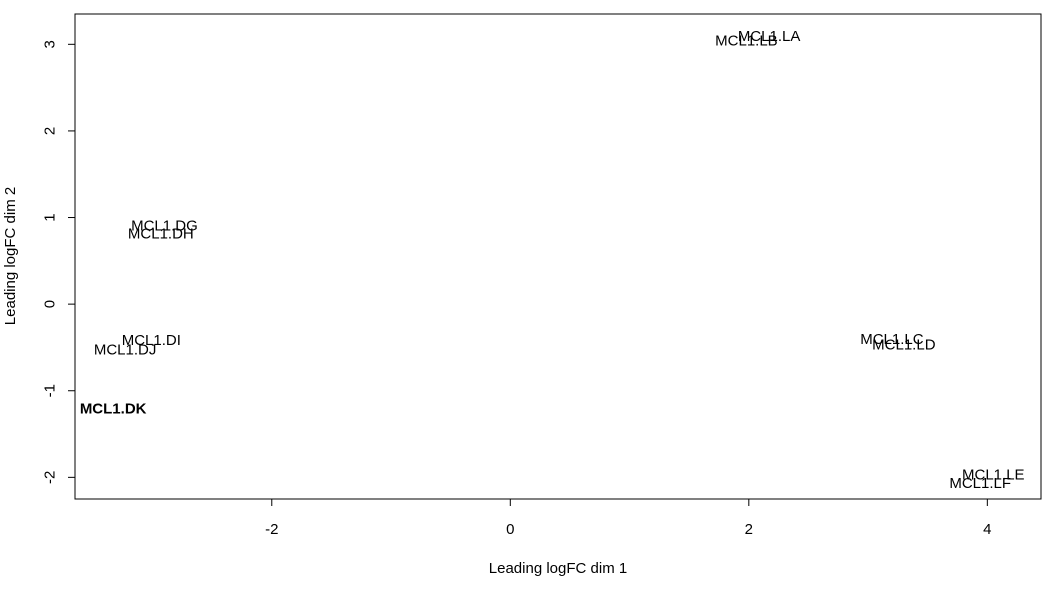 This screenshot has height=589, width=1050. What do you see at coordinates (50, 217) in the screenshot?
I see `y-tick-label: 1` at bounding box center [50, 217].